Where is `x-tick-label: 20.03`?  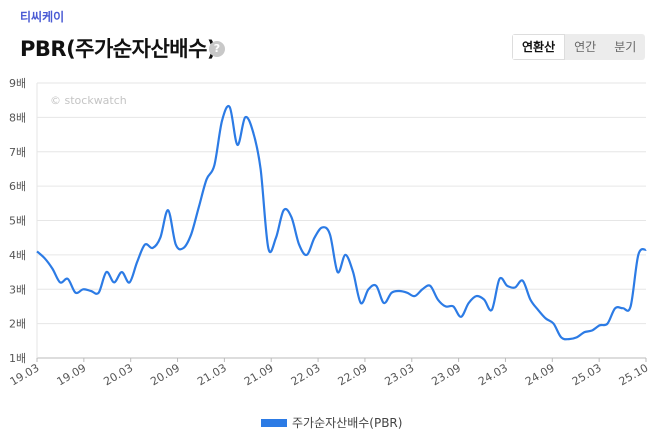 x-tick-label: 20.03 is located at coordinates (118, 374).